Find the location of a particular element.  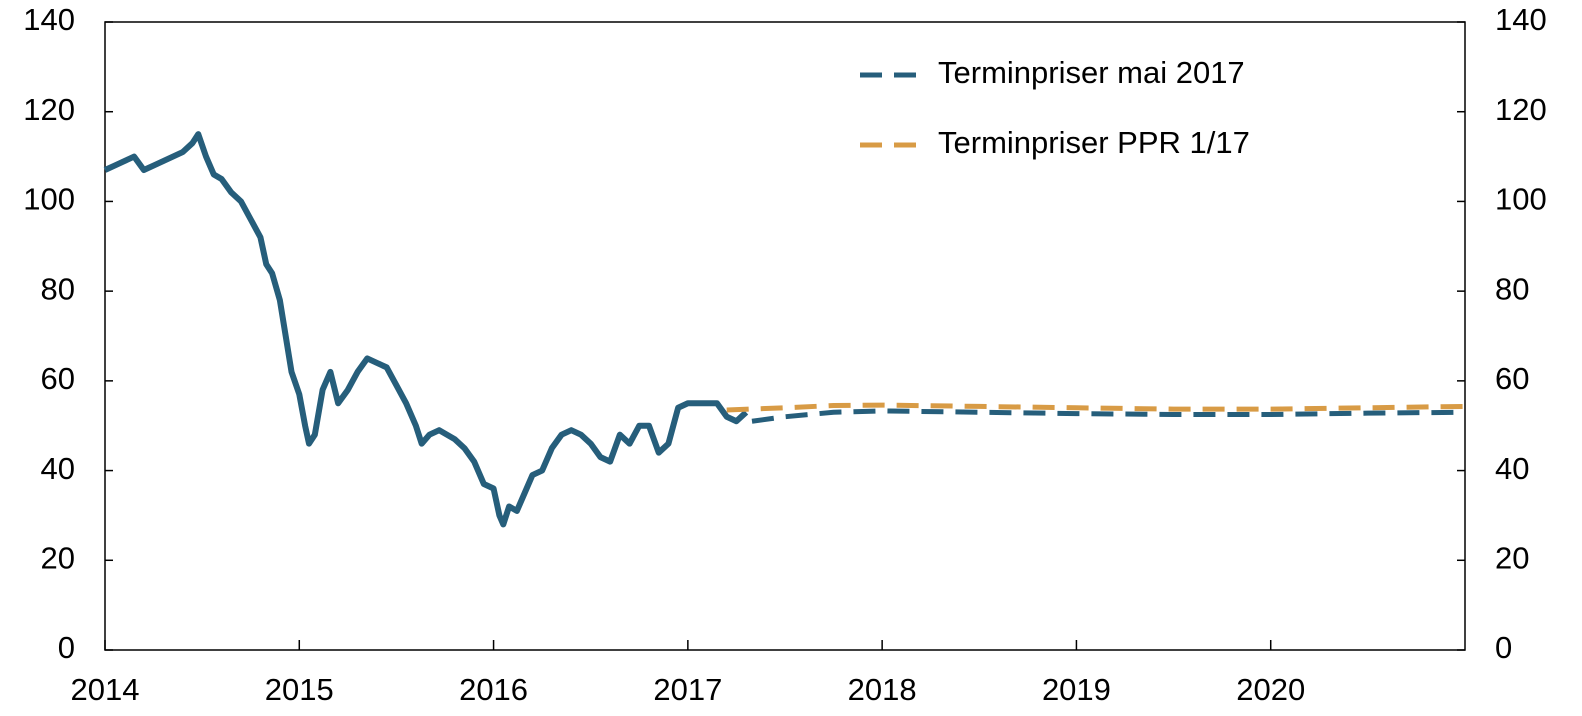

y-tick-label: 100 is located at coordinates (49, 199).